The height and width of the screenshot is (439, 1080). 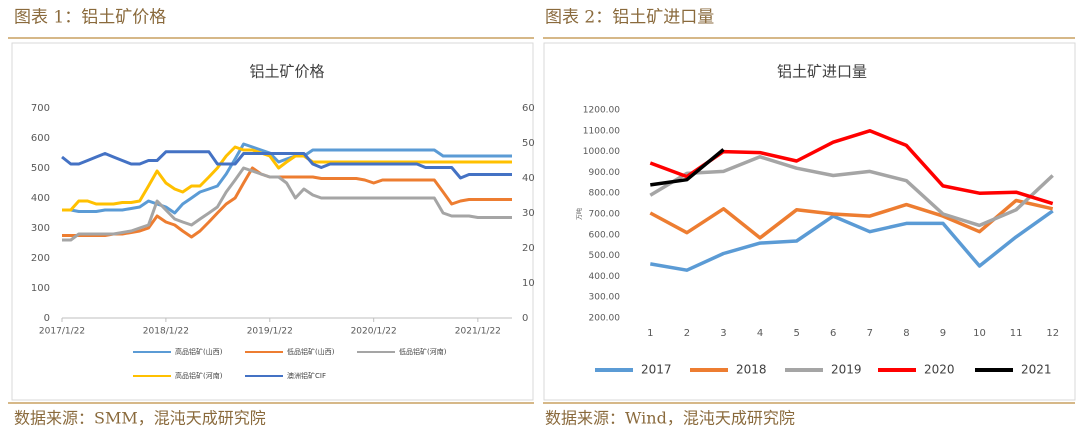 What do you see at coordinates (605, 256) in the screenshot?
I see `y-tick-label: 500.00` at bounding box center [605, 256].